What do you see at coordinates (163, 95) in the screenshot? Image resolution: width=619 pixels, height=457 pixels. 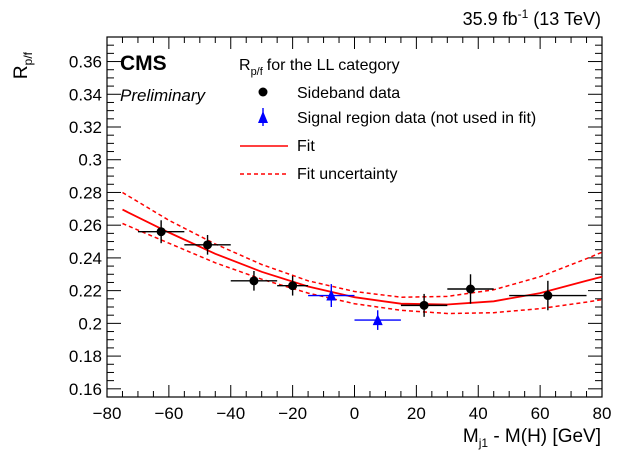 I see `preliminary-label: Preliminary` at bounding box center [163, 95].